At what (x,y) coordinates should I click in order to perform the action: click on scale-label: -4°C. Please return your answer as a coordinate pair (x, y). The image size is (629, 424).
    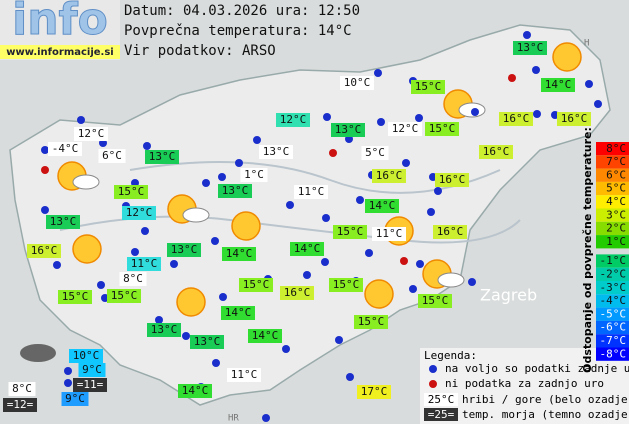
    Looking at the image, I should click on (613, 300).